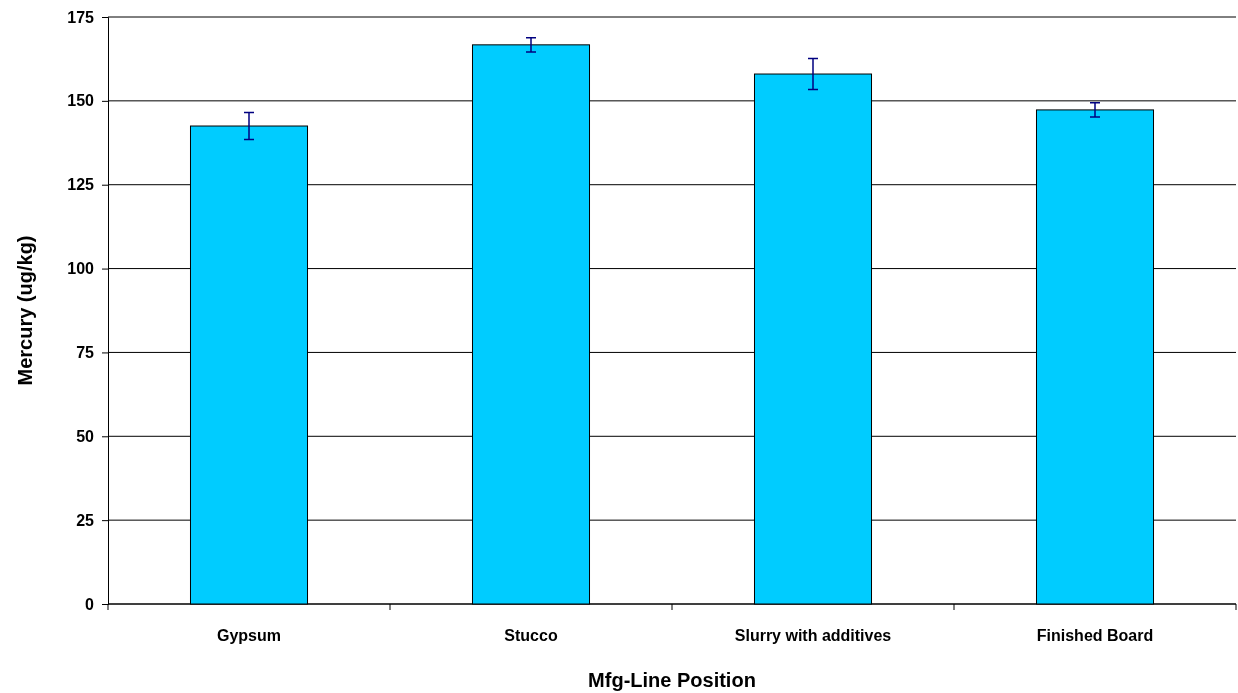 This screenshot has width=1238, height=693. Describe the element at coordinates (81, 101) in the screenshot. I see `y-tick-label: 150` at that location.